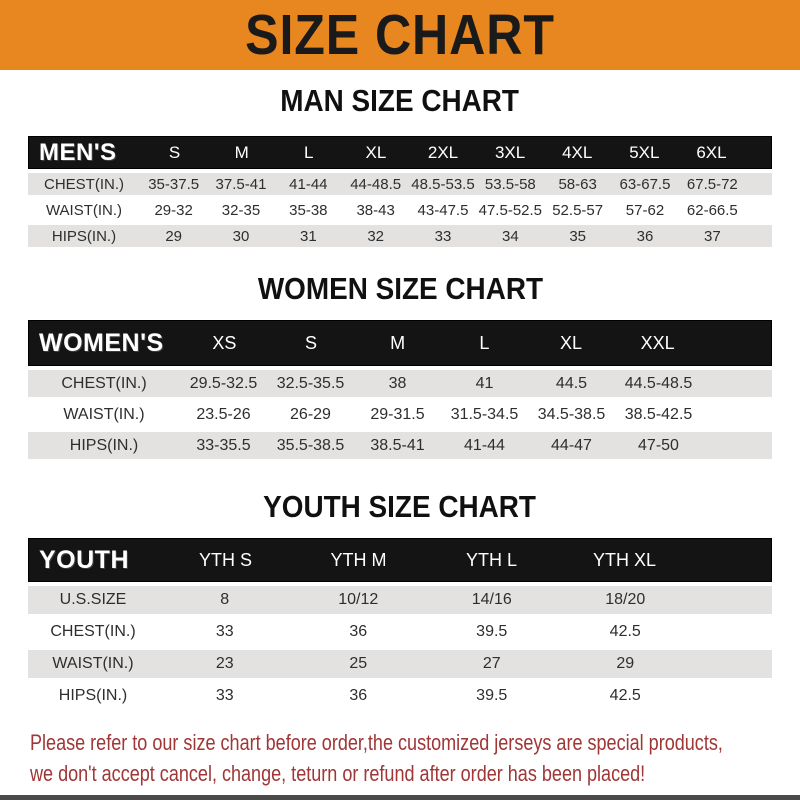 This screenshot has height=800, width=800. Describe the element at coordinates (400, 100) in the screenshot. I see `man-section-title: MAN SIZE CHART` at that location.